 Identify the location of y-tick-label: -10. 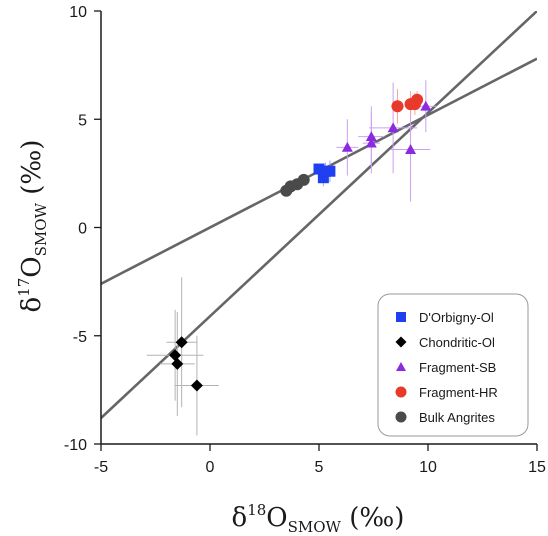
(75, 445).